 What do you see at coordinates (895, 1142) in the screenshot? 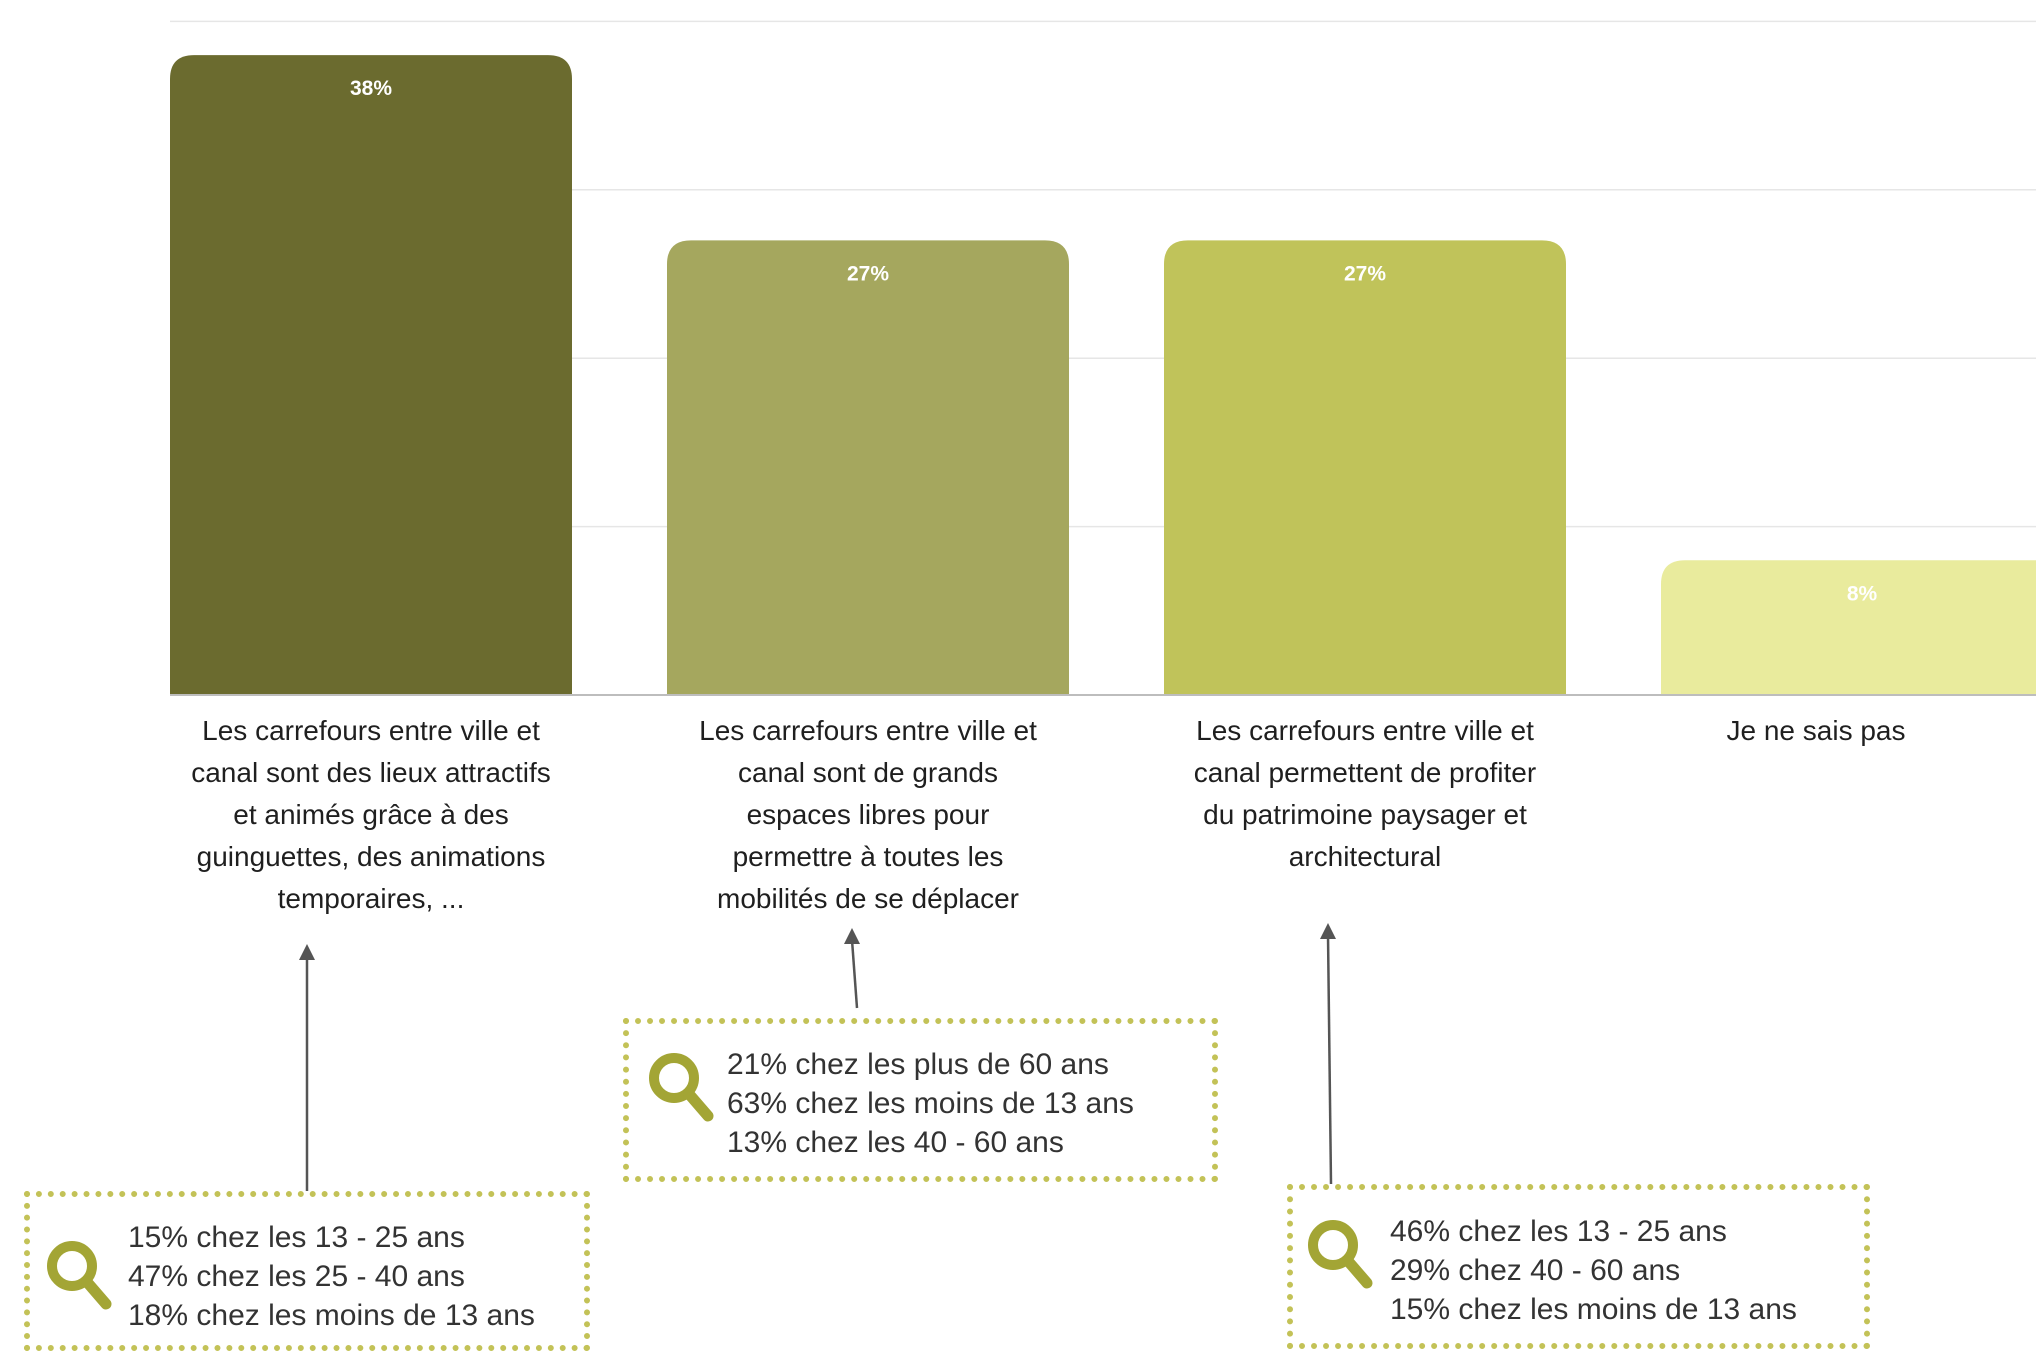
I see `annotation-2-line-3: 13% chez les 40 - 60 ans` at bounding box center [895, 1142].